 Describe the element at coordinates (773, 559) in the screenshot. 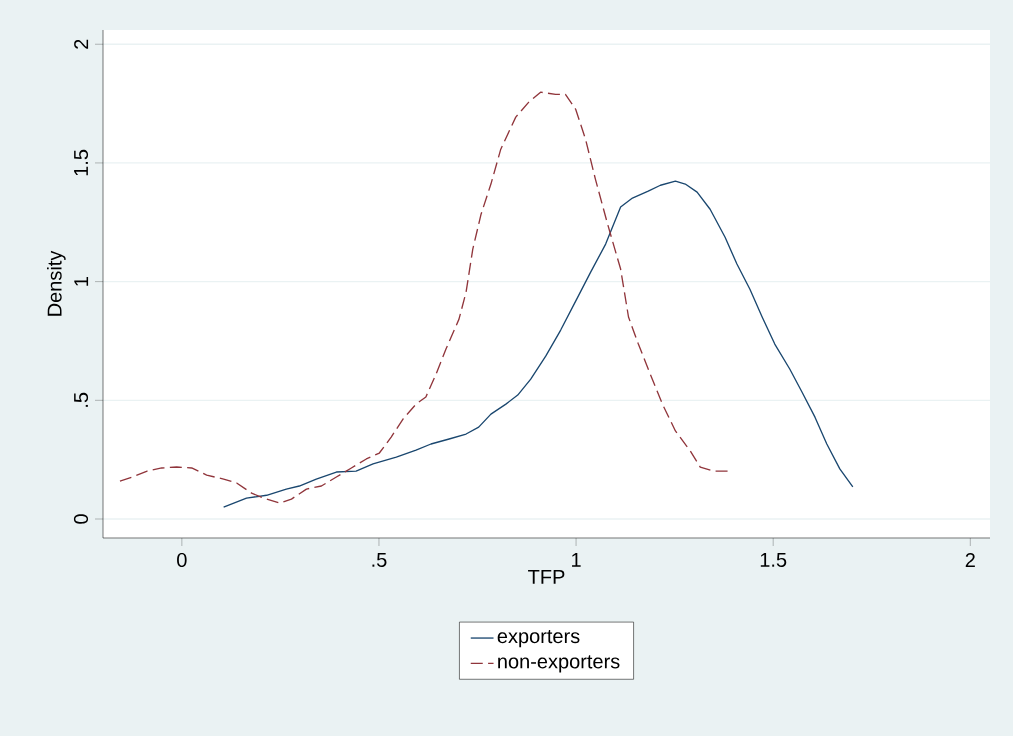

I see `x-tick-label: 1.5` at that location.